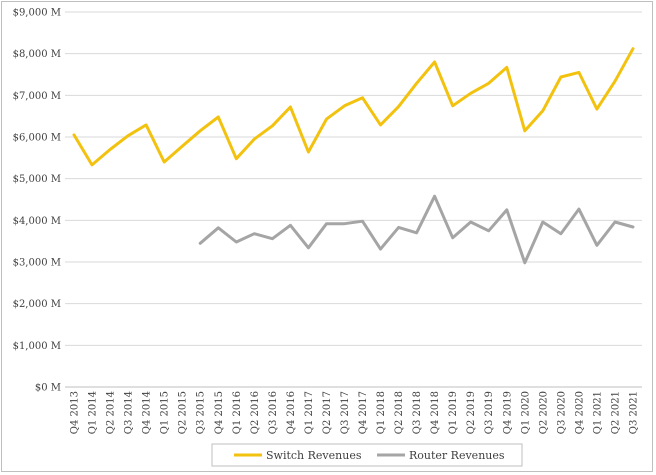 The width and height of the screenshot is (656, 475). Describe the element at coordinates (525, 412) in the screenshot. I see `x-tick-label: Q1 2020` at that location.